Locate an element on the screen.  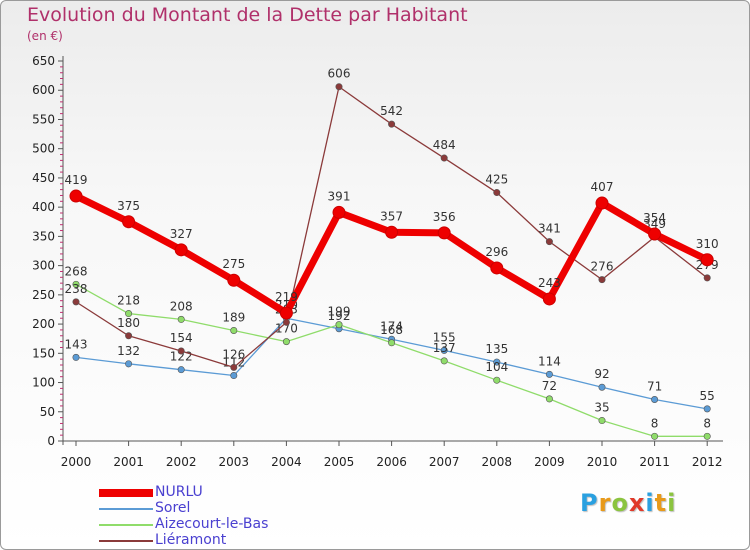
data-label: 92 is located at coordinates (601, 374).